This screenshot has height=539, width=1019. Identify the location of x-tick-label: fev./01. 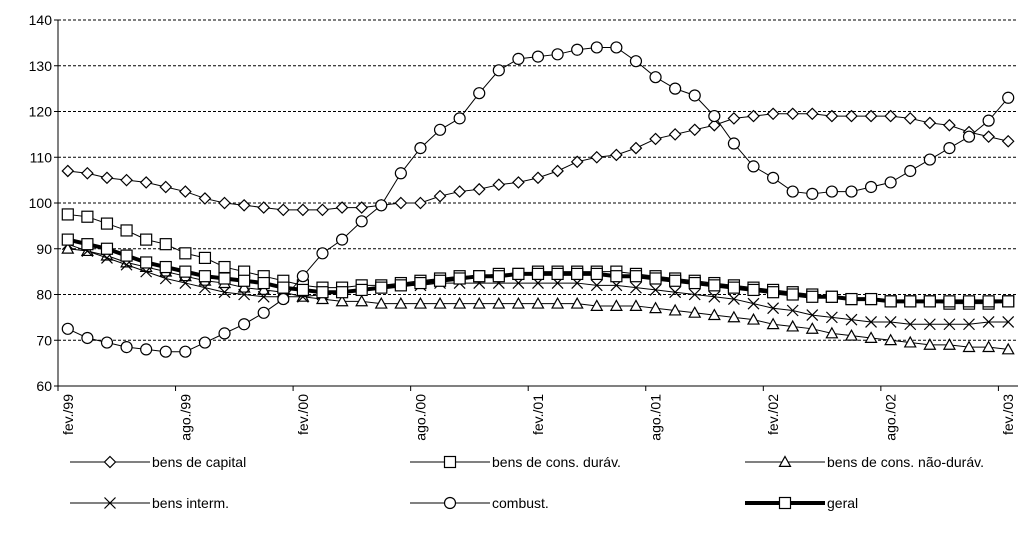
(538, 414).